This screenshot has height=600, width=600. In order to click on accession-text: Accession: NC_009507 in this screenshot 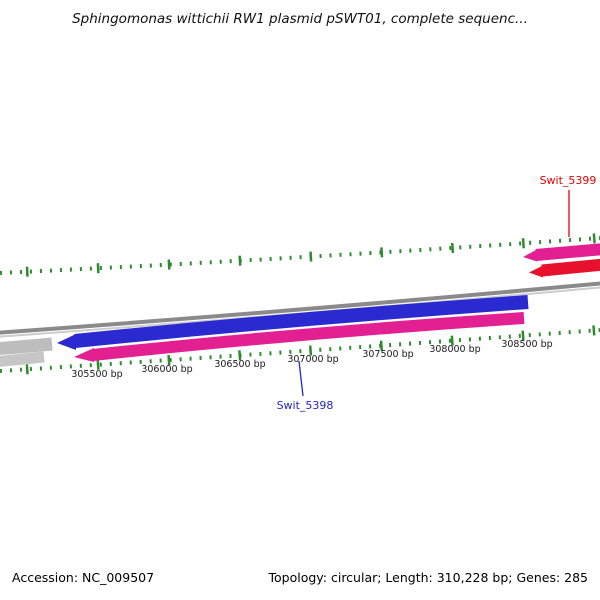, I will do `click(83, 577)`.